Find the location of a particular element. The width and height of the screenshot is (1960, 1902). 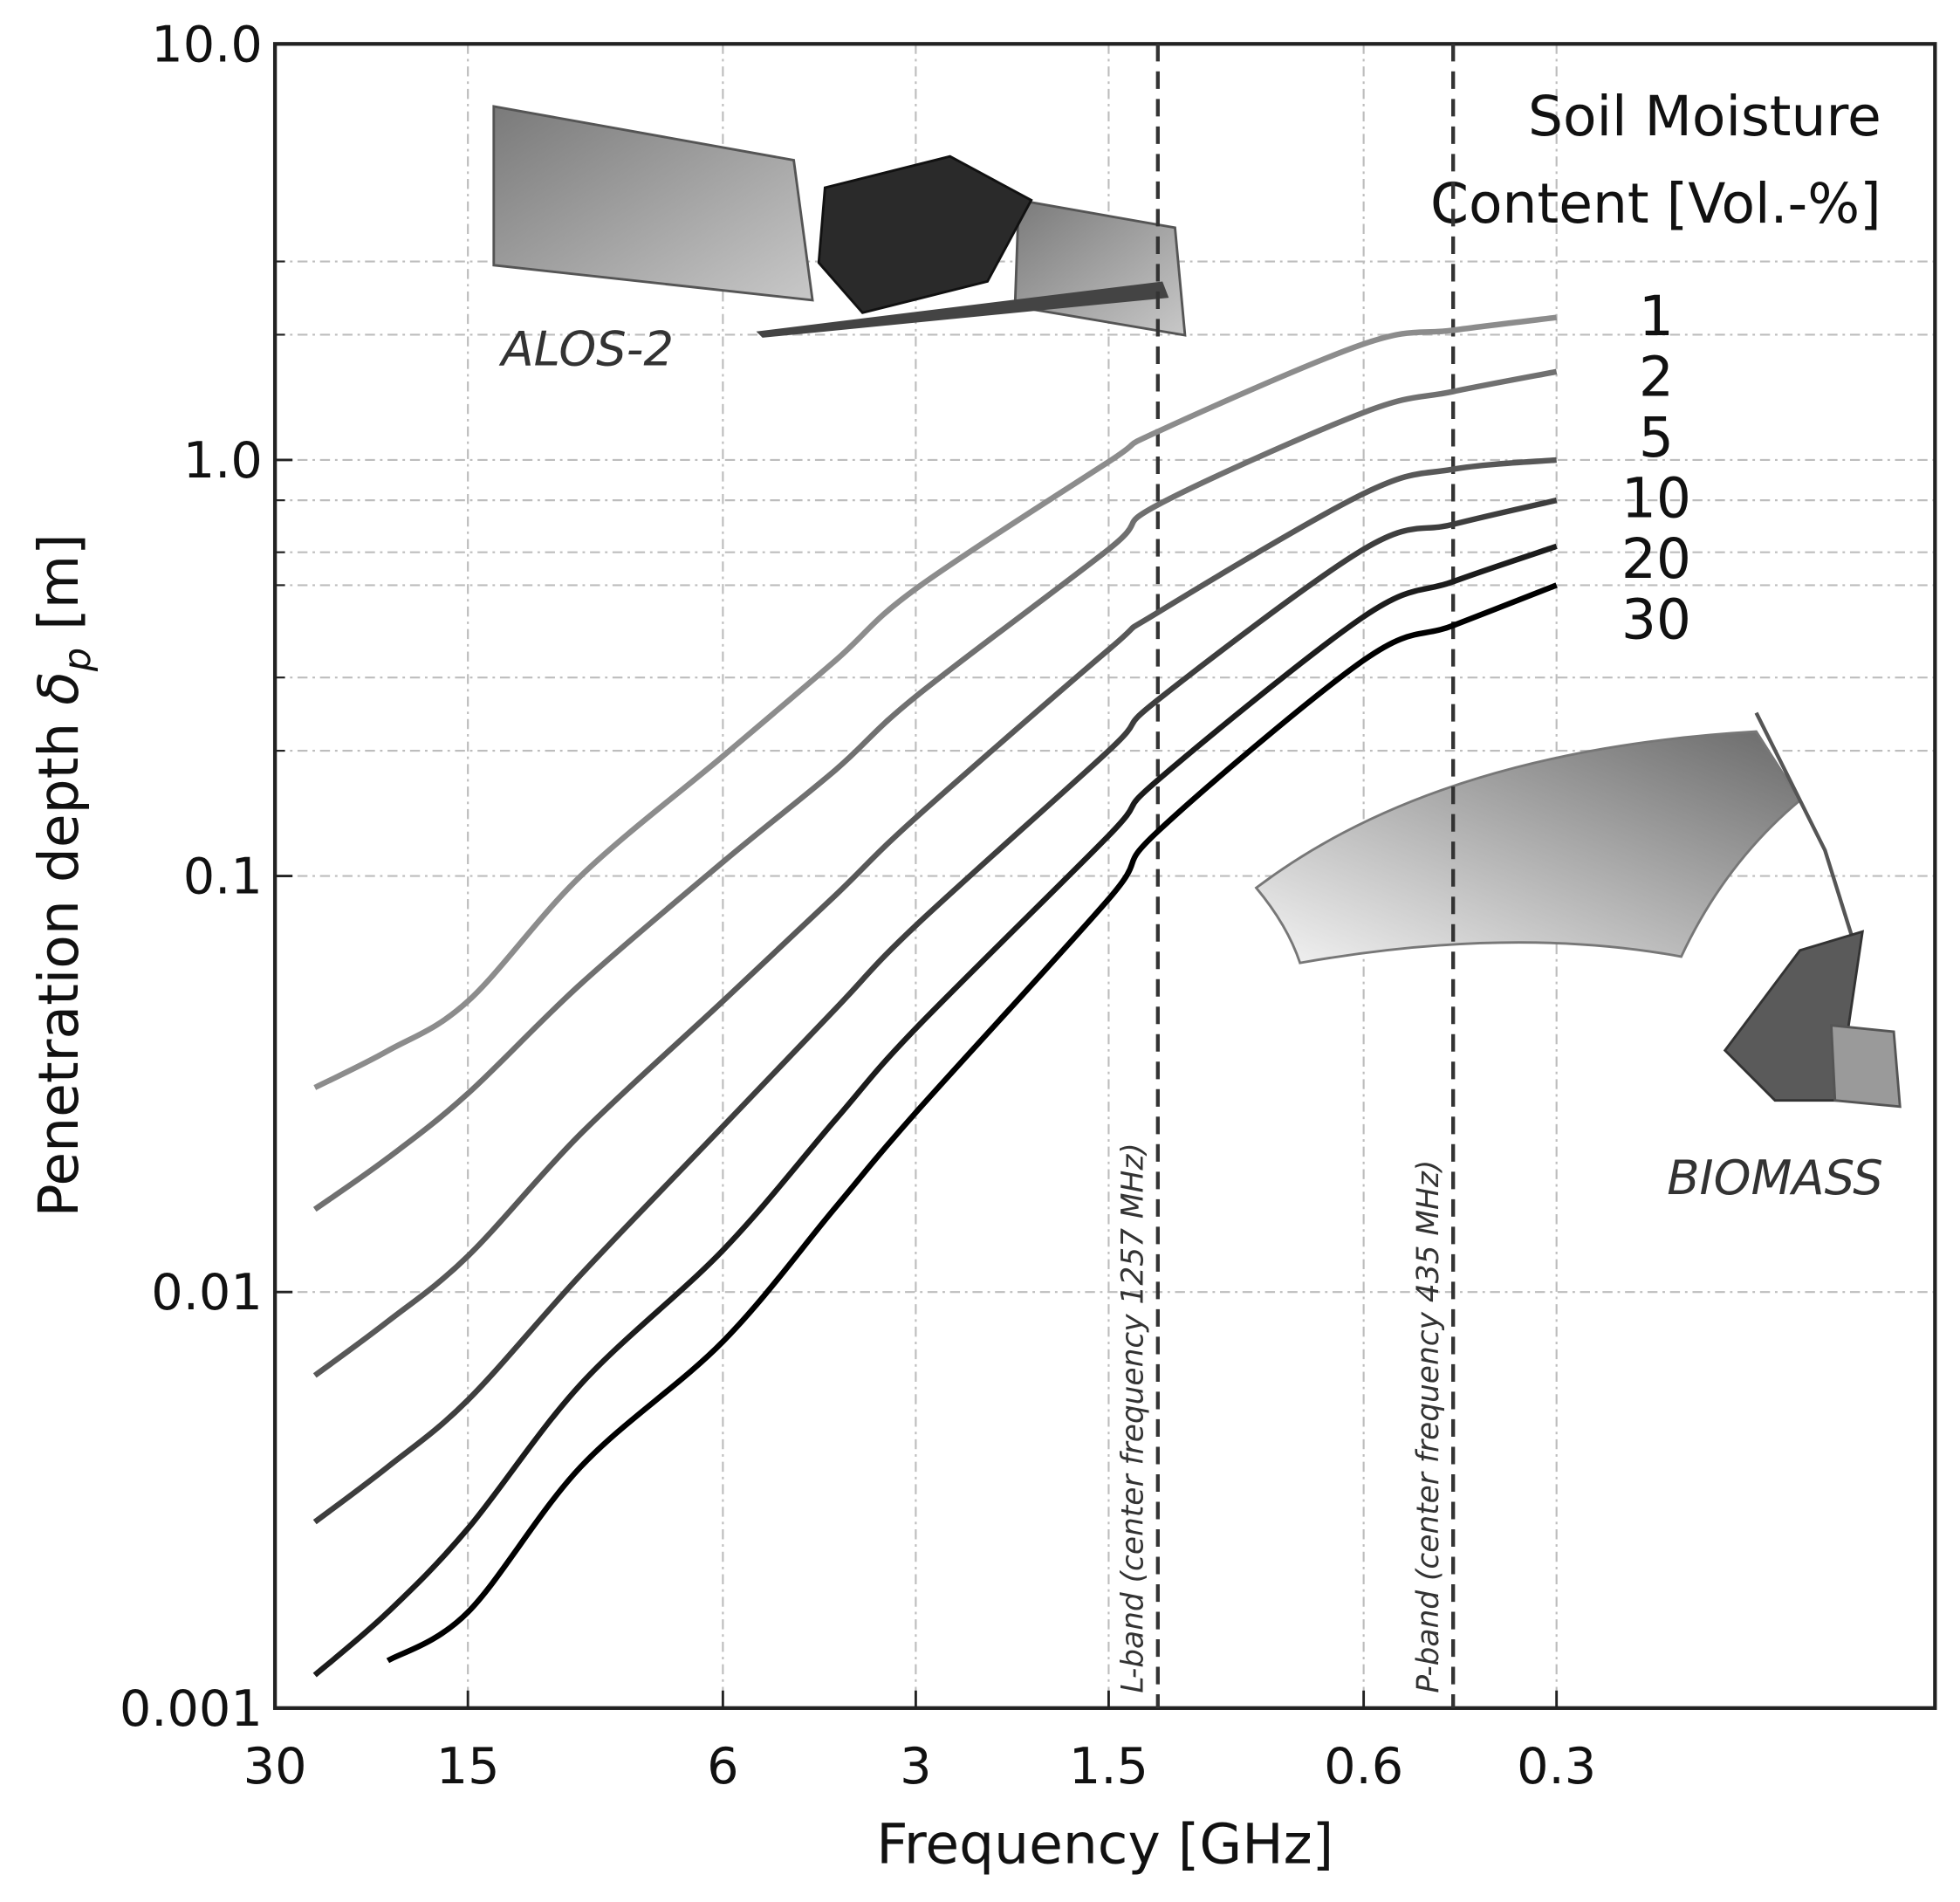

y-label-text: Penetration depth is located at coordinates (59, 971).